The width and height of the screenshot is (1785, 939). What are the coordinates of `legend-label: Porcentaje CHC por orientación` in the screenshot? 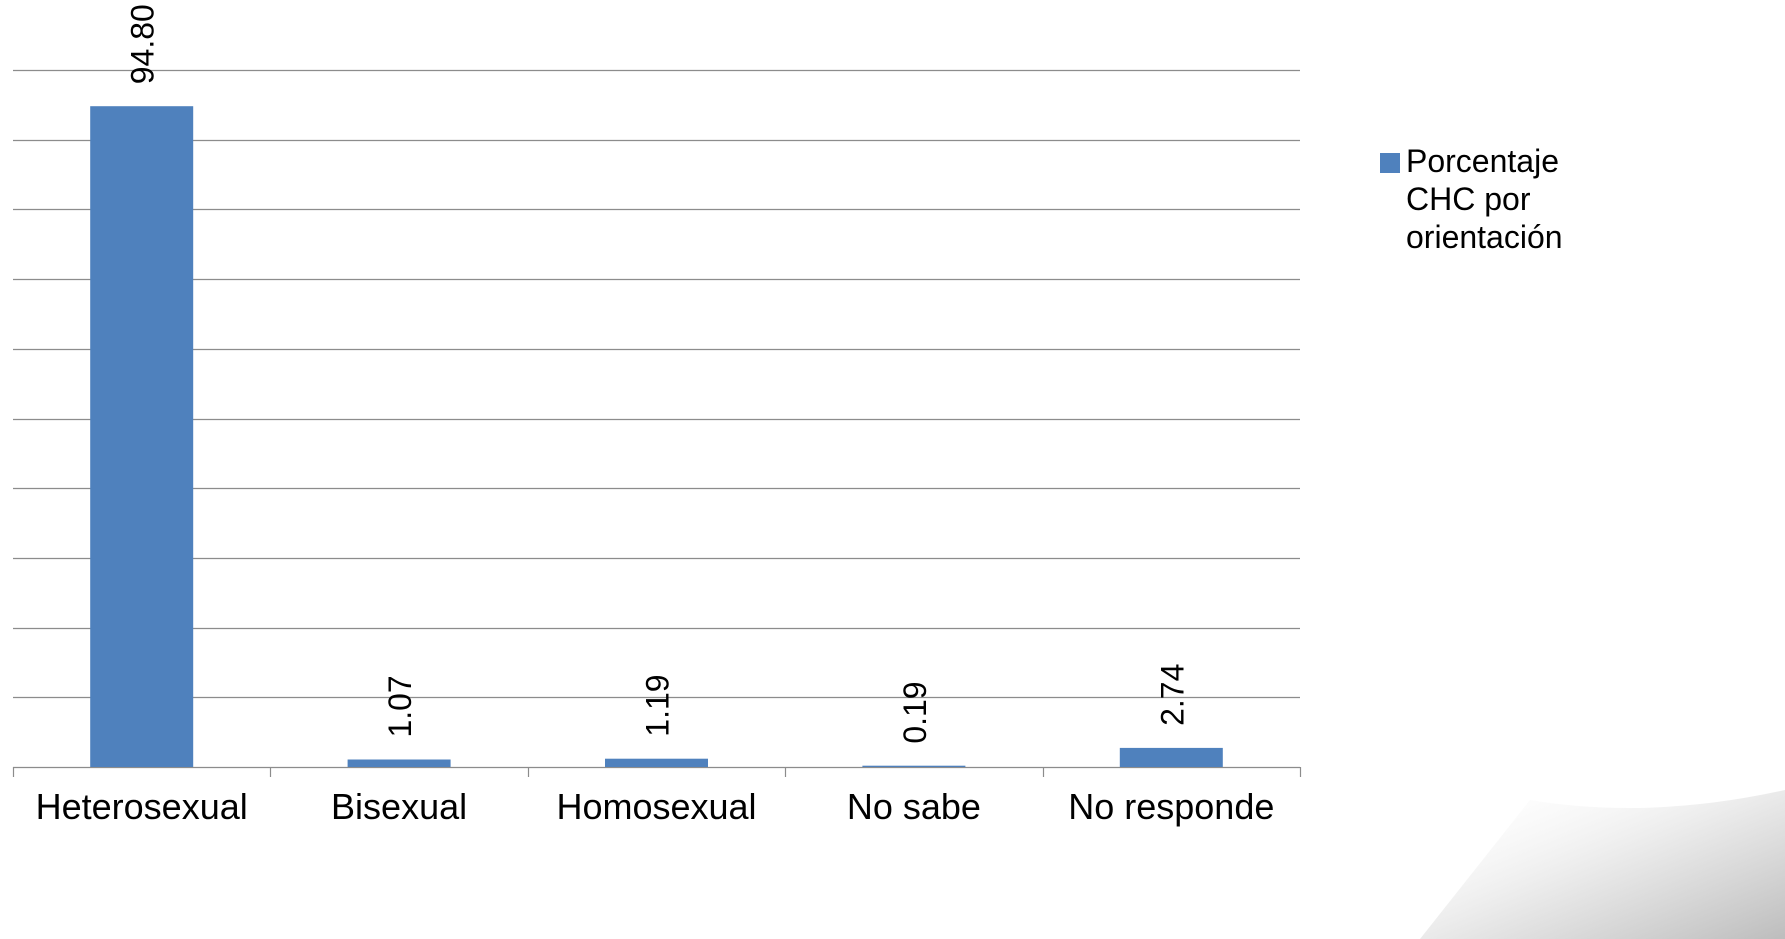 It's located at (1484, 199).